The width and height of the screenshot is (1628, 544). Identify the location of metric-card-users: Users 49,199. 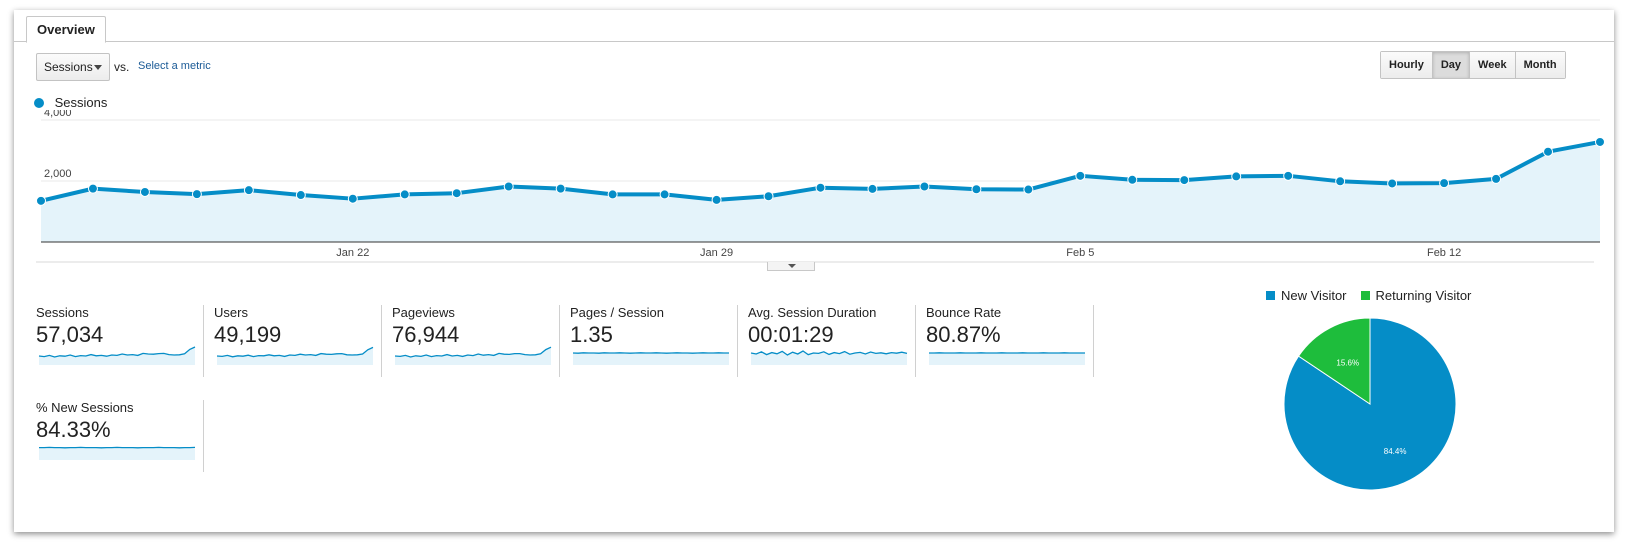
(298, 341).